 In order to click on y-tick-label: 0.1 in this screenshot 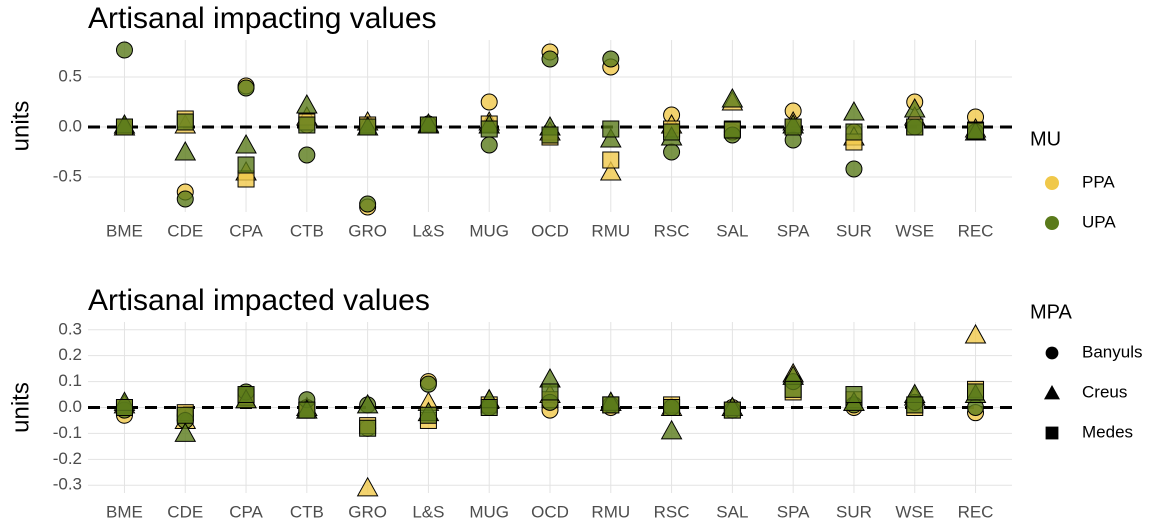, I will do `click(70, 380)`.